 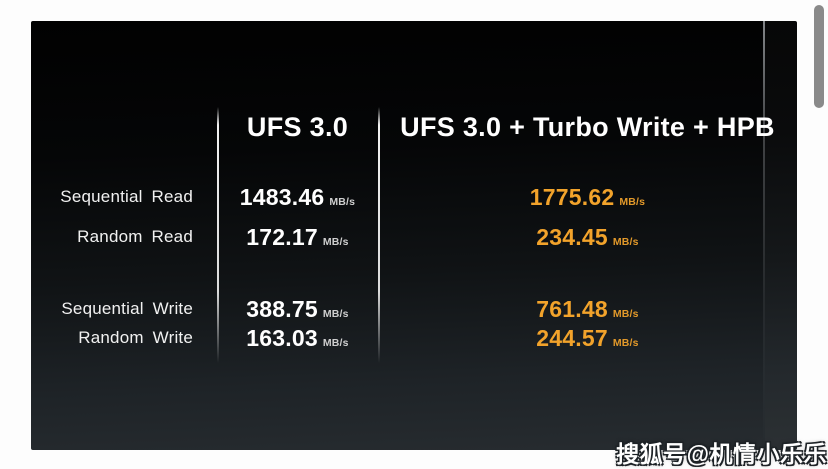 I want to click on header-ufs3: UFS 3.0, so click(x=297, y=127).